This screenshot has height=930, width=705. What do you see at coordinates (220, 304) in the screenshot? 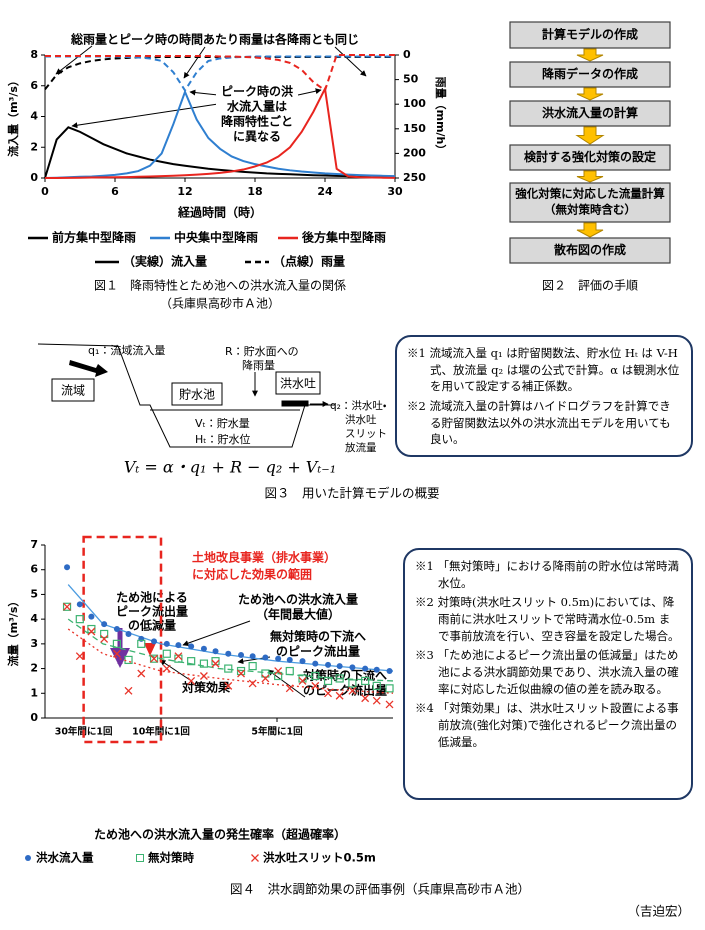
I see `caption: （兵庫県高砂市Ａ池）` at bounding box center [220, 304].